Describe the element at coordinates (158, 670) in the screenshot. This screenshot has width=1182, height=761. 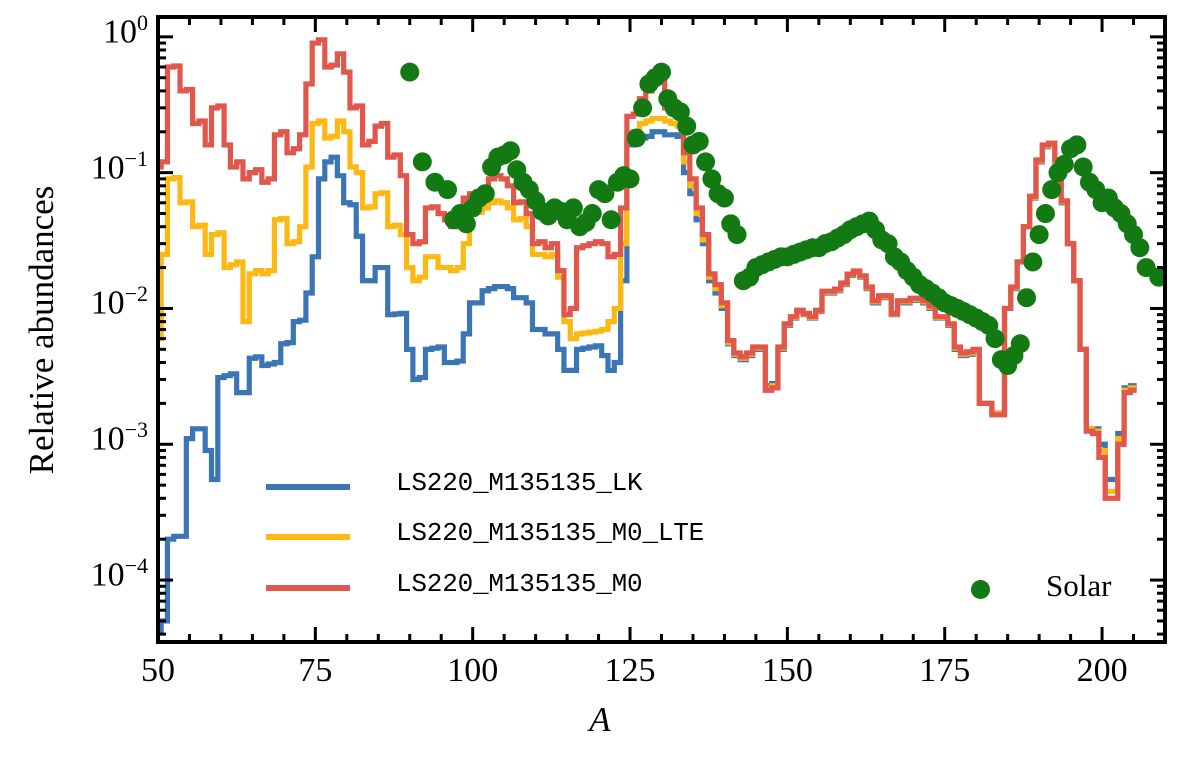
I see `x-tick-label: 50` at that location.